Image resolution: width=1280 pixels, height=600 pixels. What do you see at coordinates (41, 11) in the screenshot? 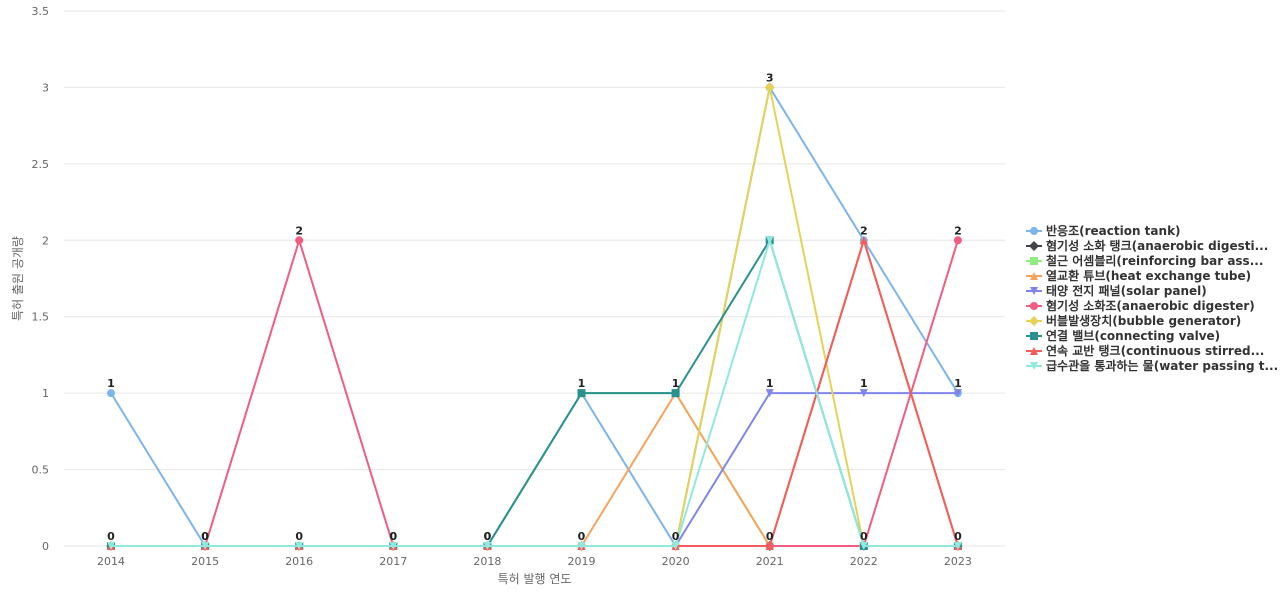
I see `y-tick-label: 3.5` at bounding box center [41, 11].